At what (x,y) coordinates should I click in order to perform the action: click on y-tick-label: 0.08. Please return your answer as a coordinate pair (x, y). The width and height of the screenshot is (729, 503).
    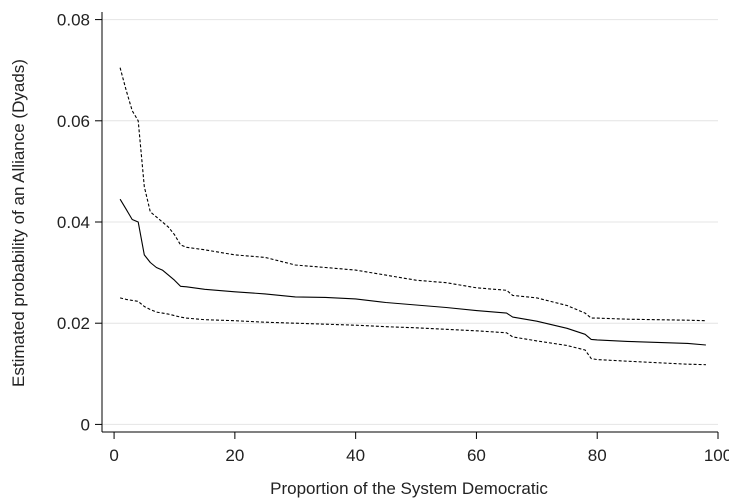
    Looking at the image, I should click on (73, 20).